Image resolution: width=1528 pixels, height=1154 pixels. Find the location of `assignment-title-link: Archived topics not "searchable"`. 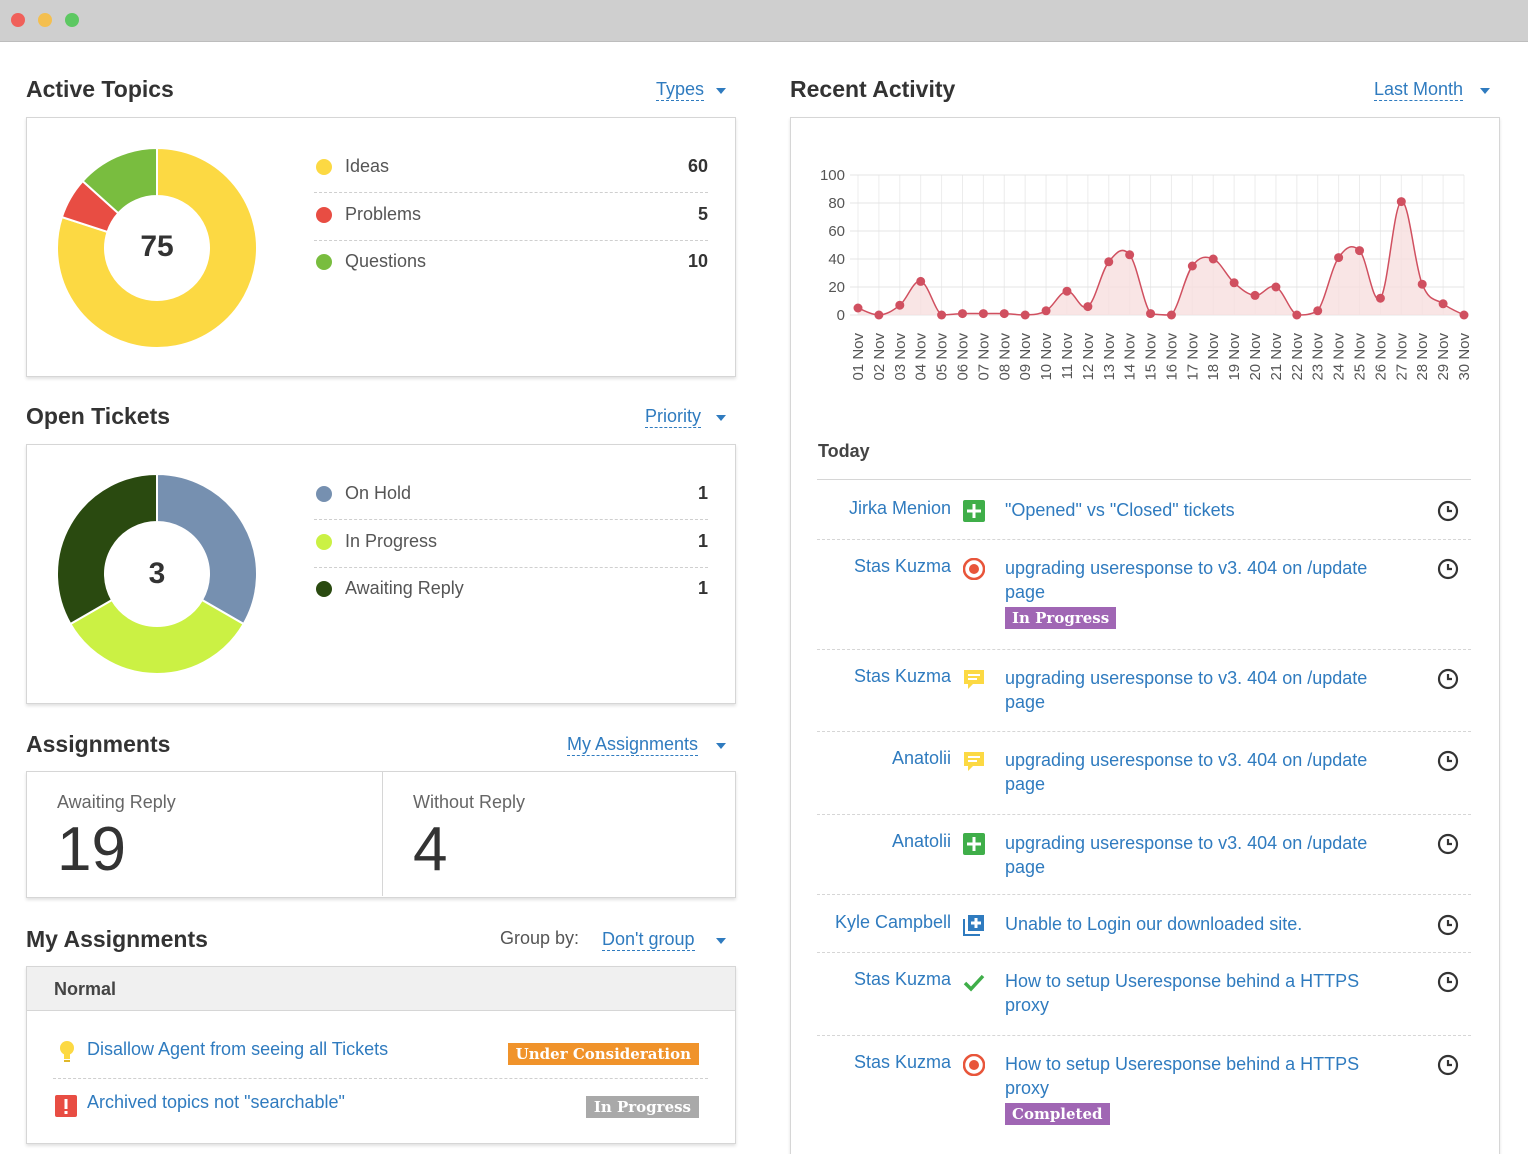

assignment-title-link: Archived topics not "searchable" is located at coordinates (216, 1102).